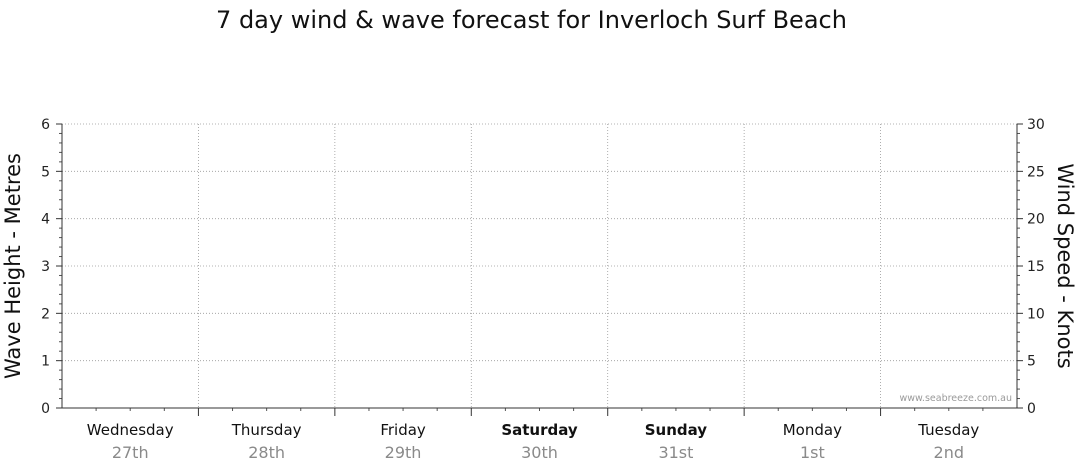 The width and height of the screenshot is (1080, 475). Describe the element at coordinates (45, 267) in the screenshot. I see `y-tick-label: 3` at that location.